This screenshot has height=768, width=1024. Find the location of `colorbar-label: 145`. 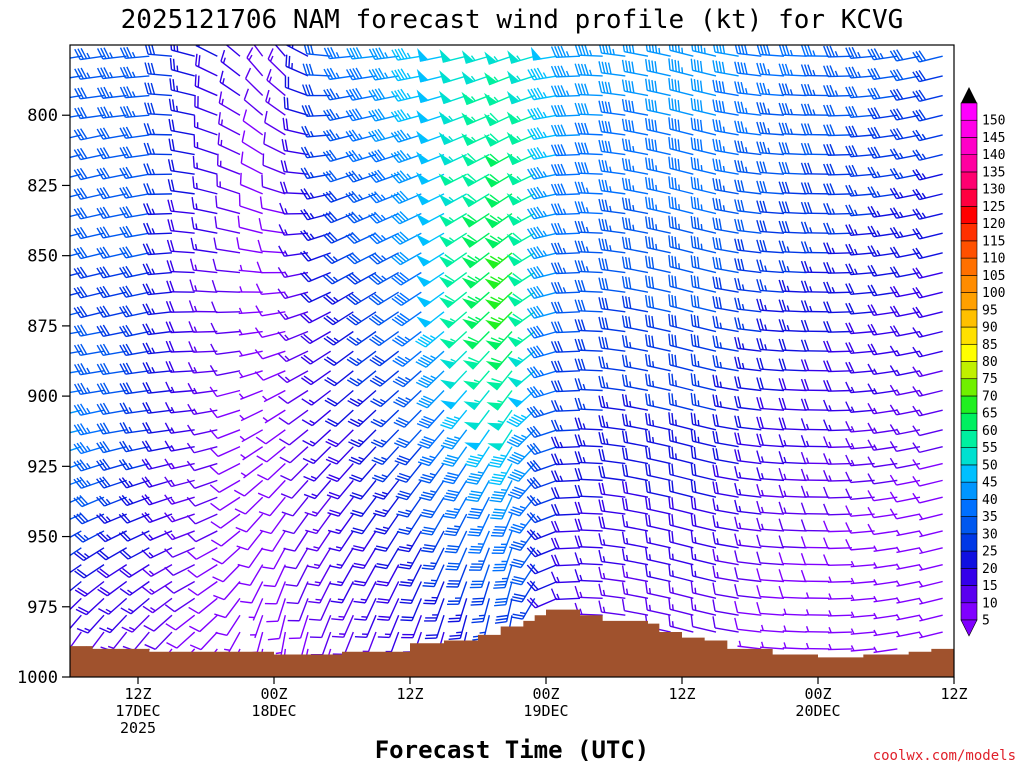

colorbar-label: 145 is located at coordinates (993, 138).